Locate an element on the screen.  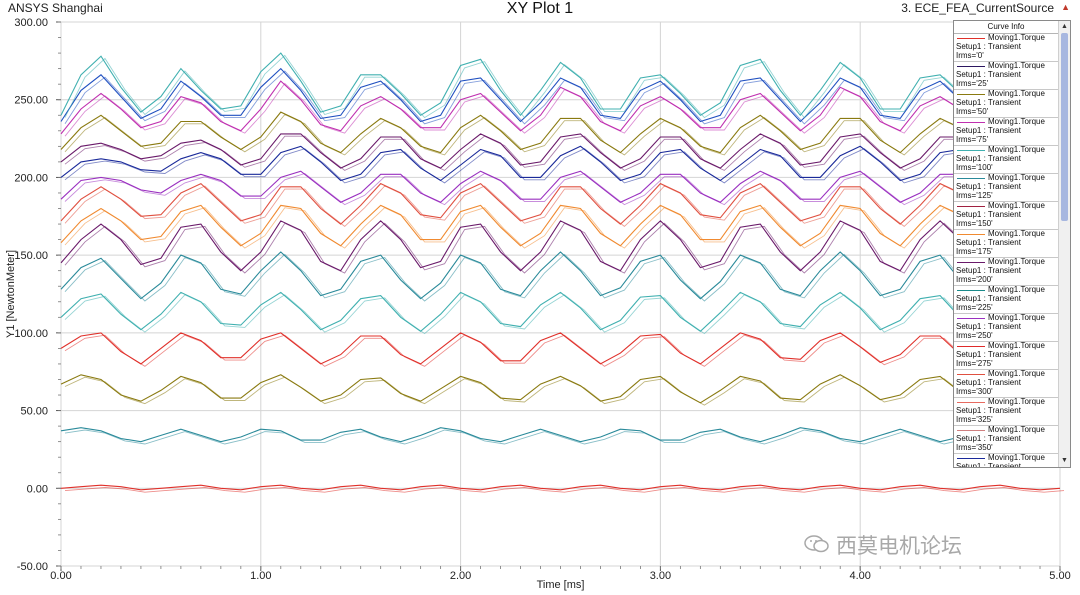
project-label: 3. ECE_FEA_CurrentSource is located at coordinates (977, 8).